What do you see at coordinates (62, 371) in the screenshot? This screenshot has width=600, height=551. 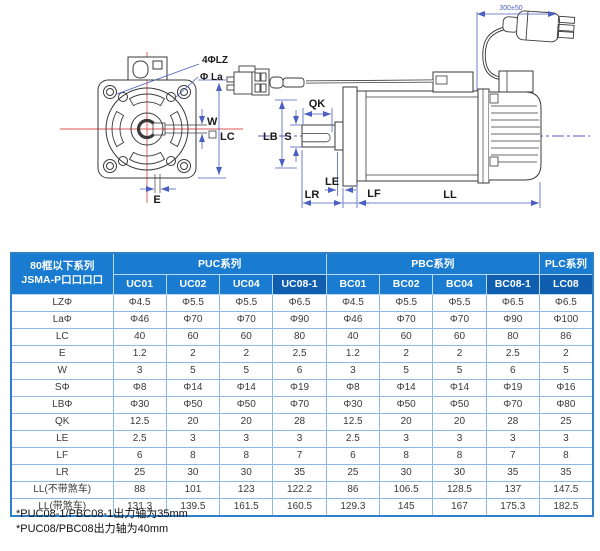 I see `row-label: W` at bounding box center [62, 371].